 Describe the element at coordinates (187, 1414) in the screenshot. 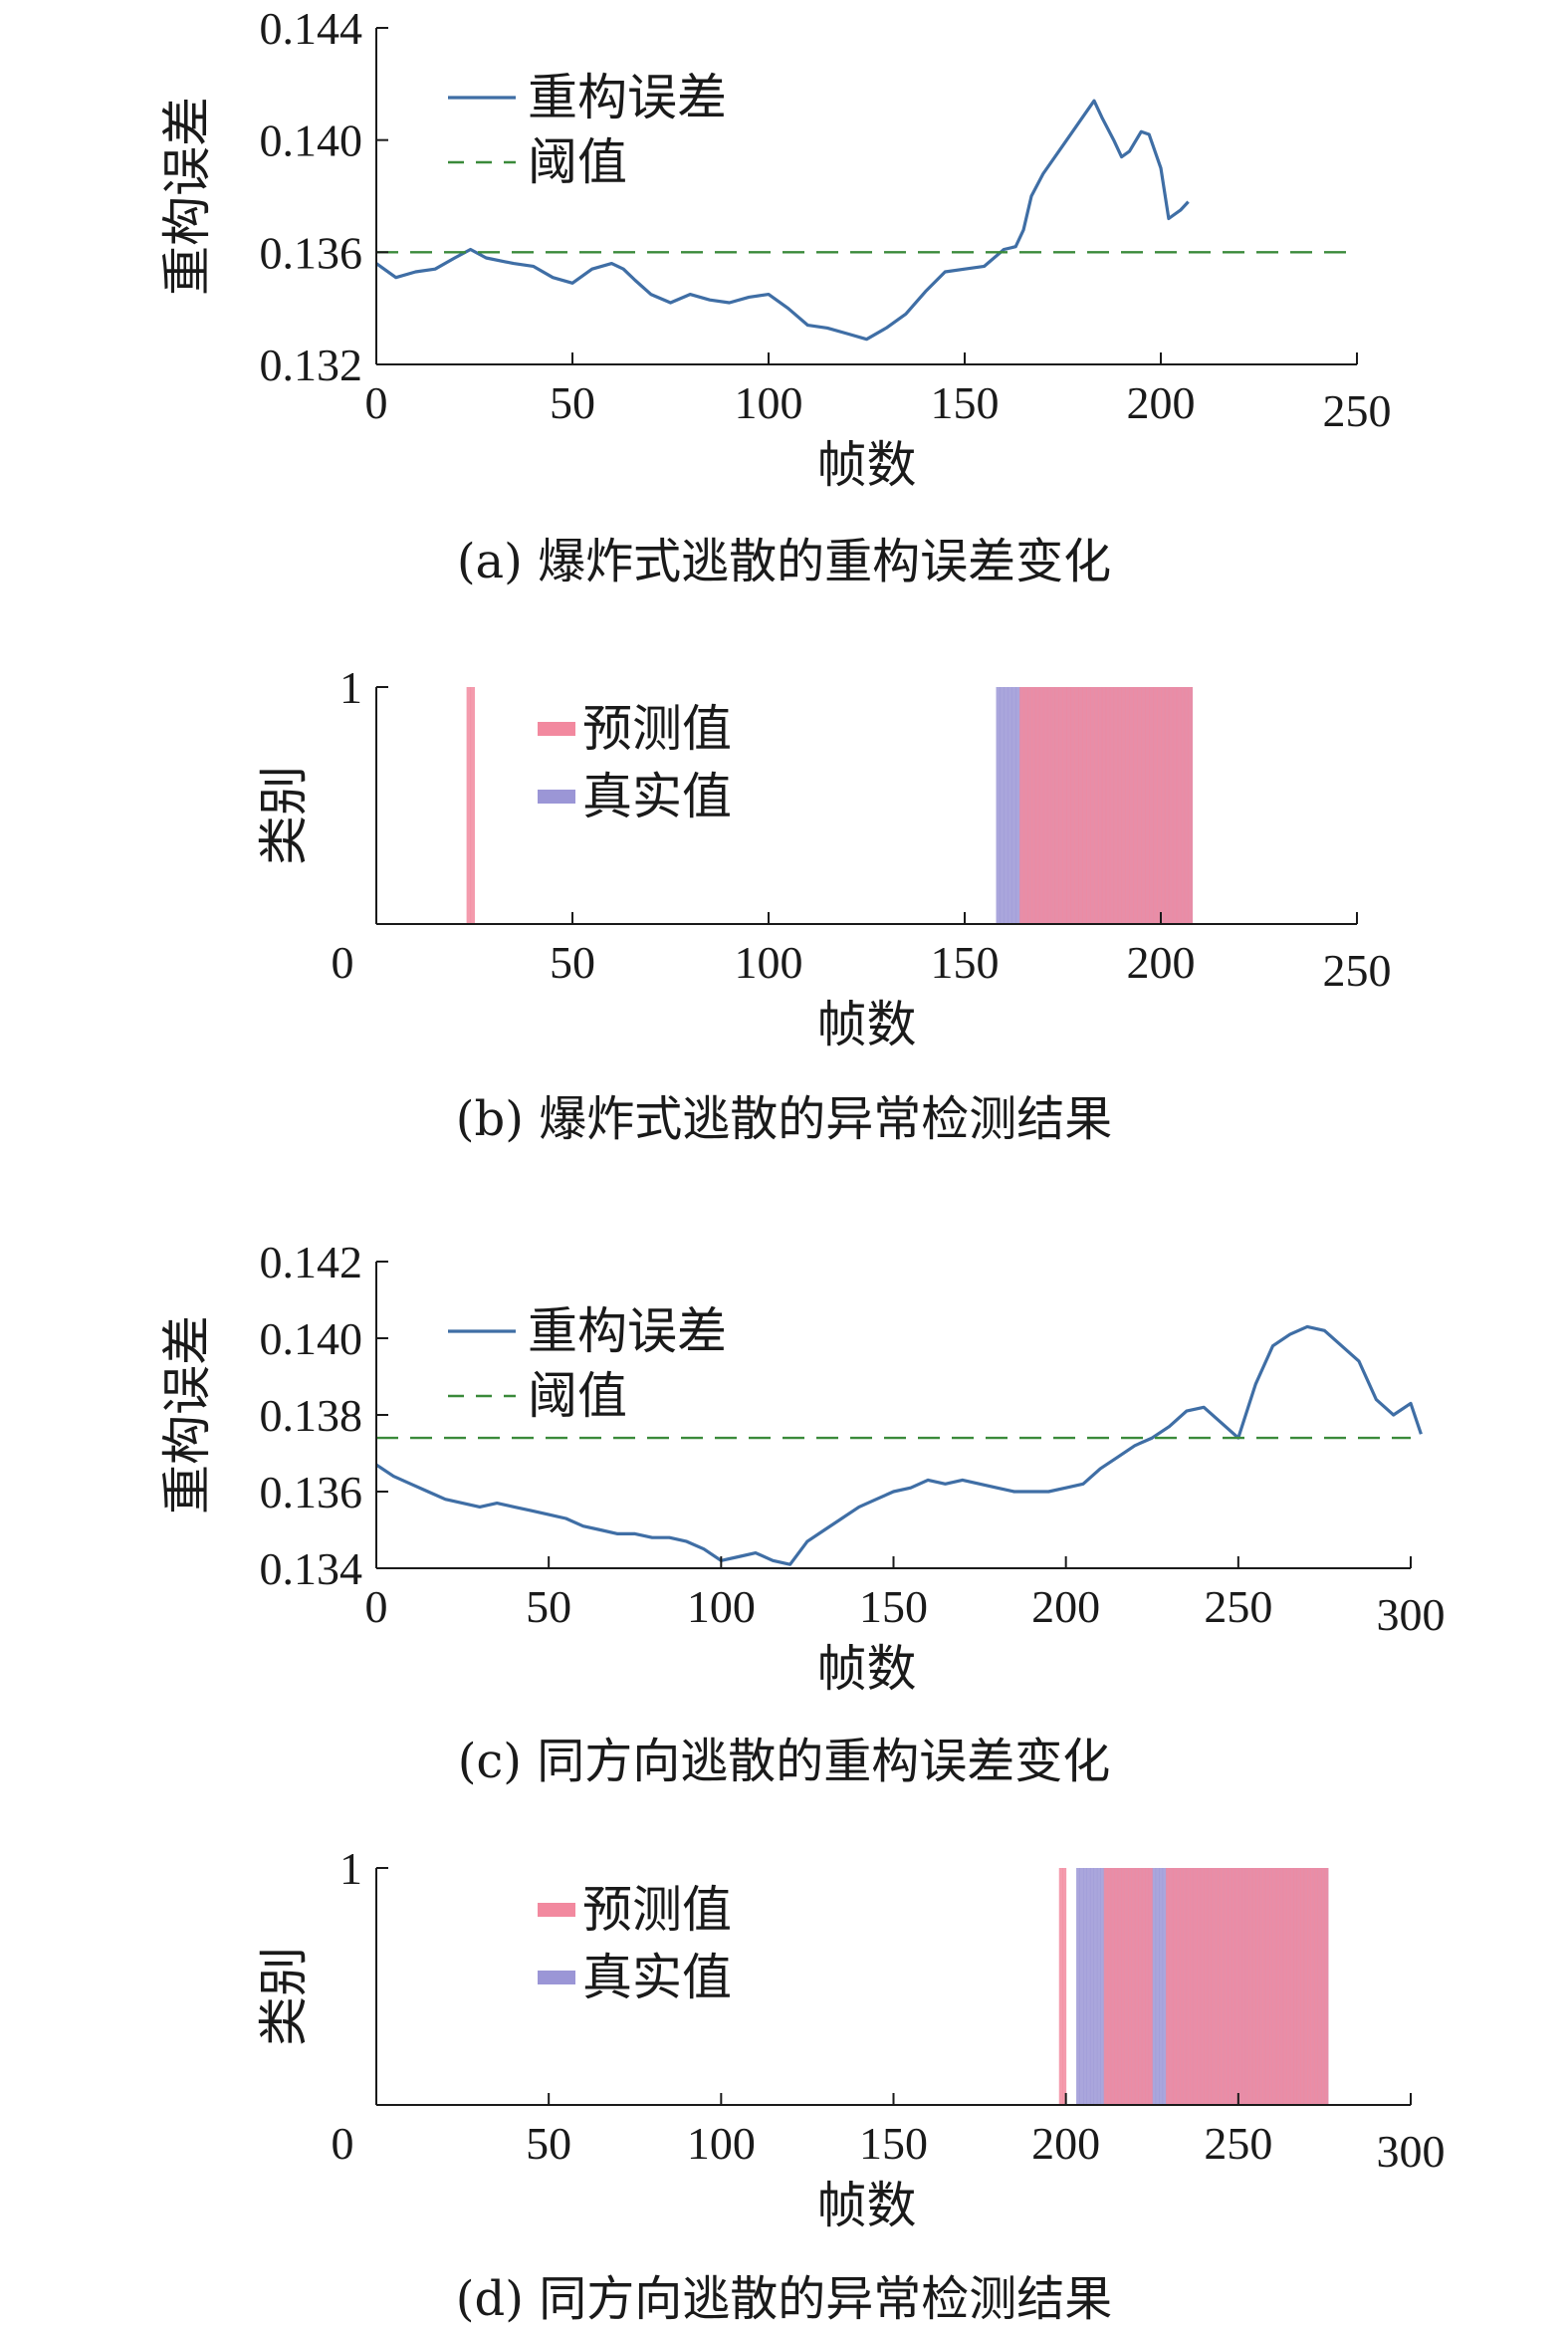

I see `y-axis-label: 重构误差` at that location.